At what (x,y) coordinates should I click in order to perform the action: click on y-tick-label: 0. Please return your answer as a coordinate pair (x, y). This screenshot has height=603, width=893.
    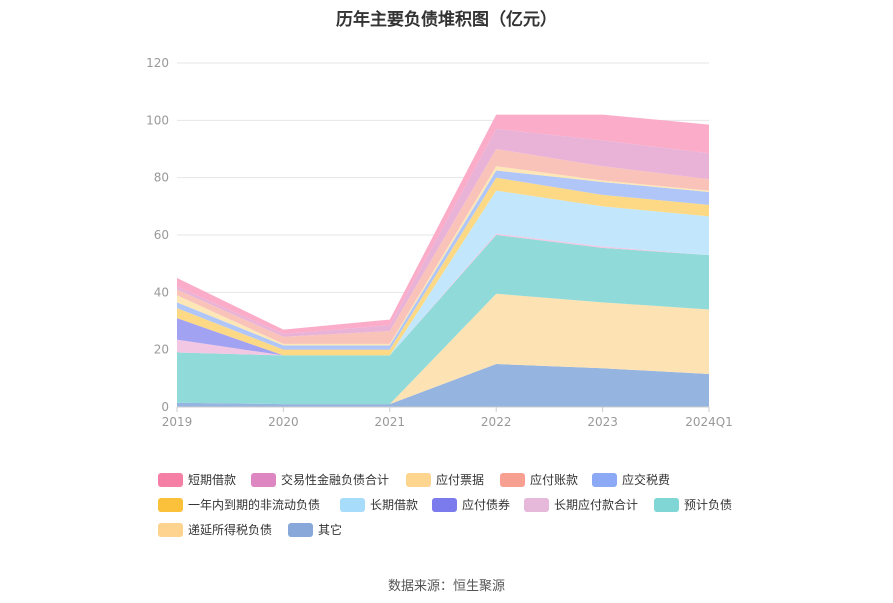
    Looking at the image, I should click on (165, 407).